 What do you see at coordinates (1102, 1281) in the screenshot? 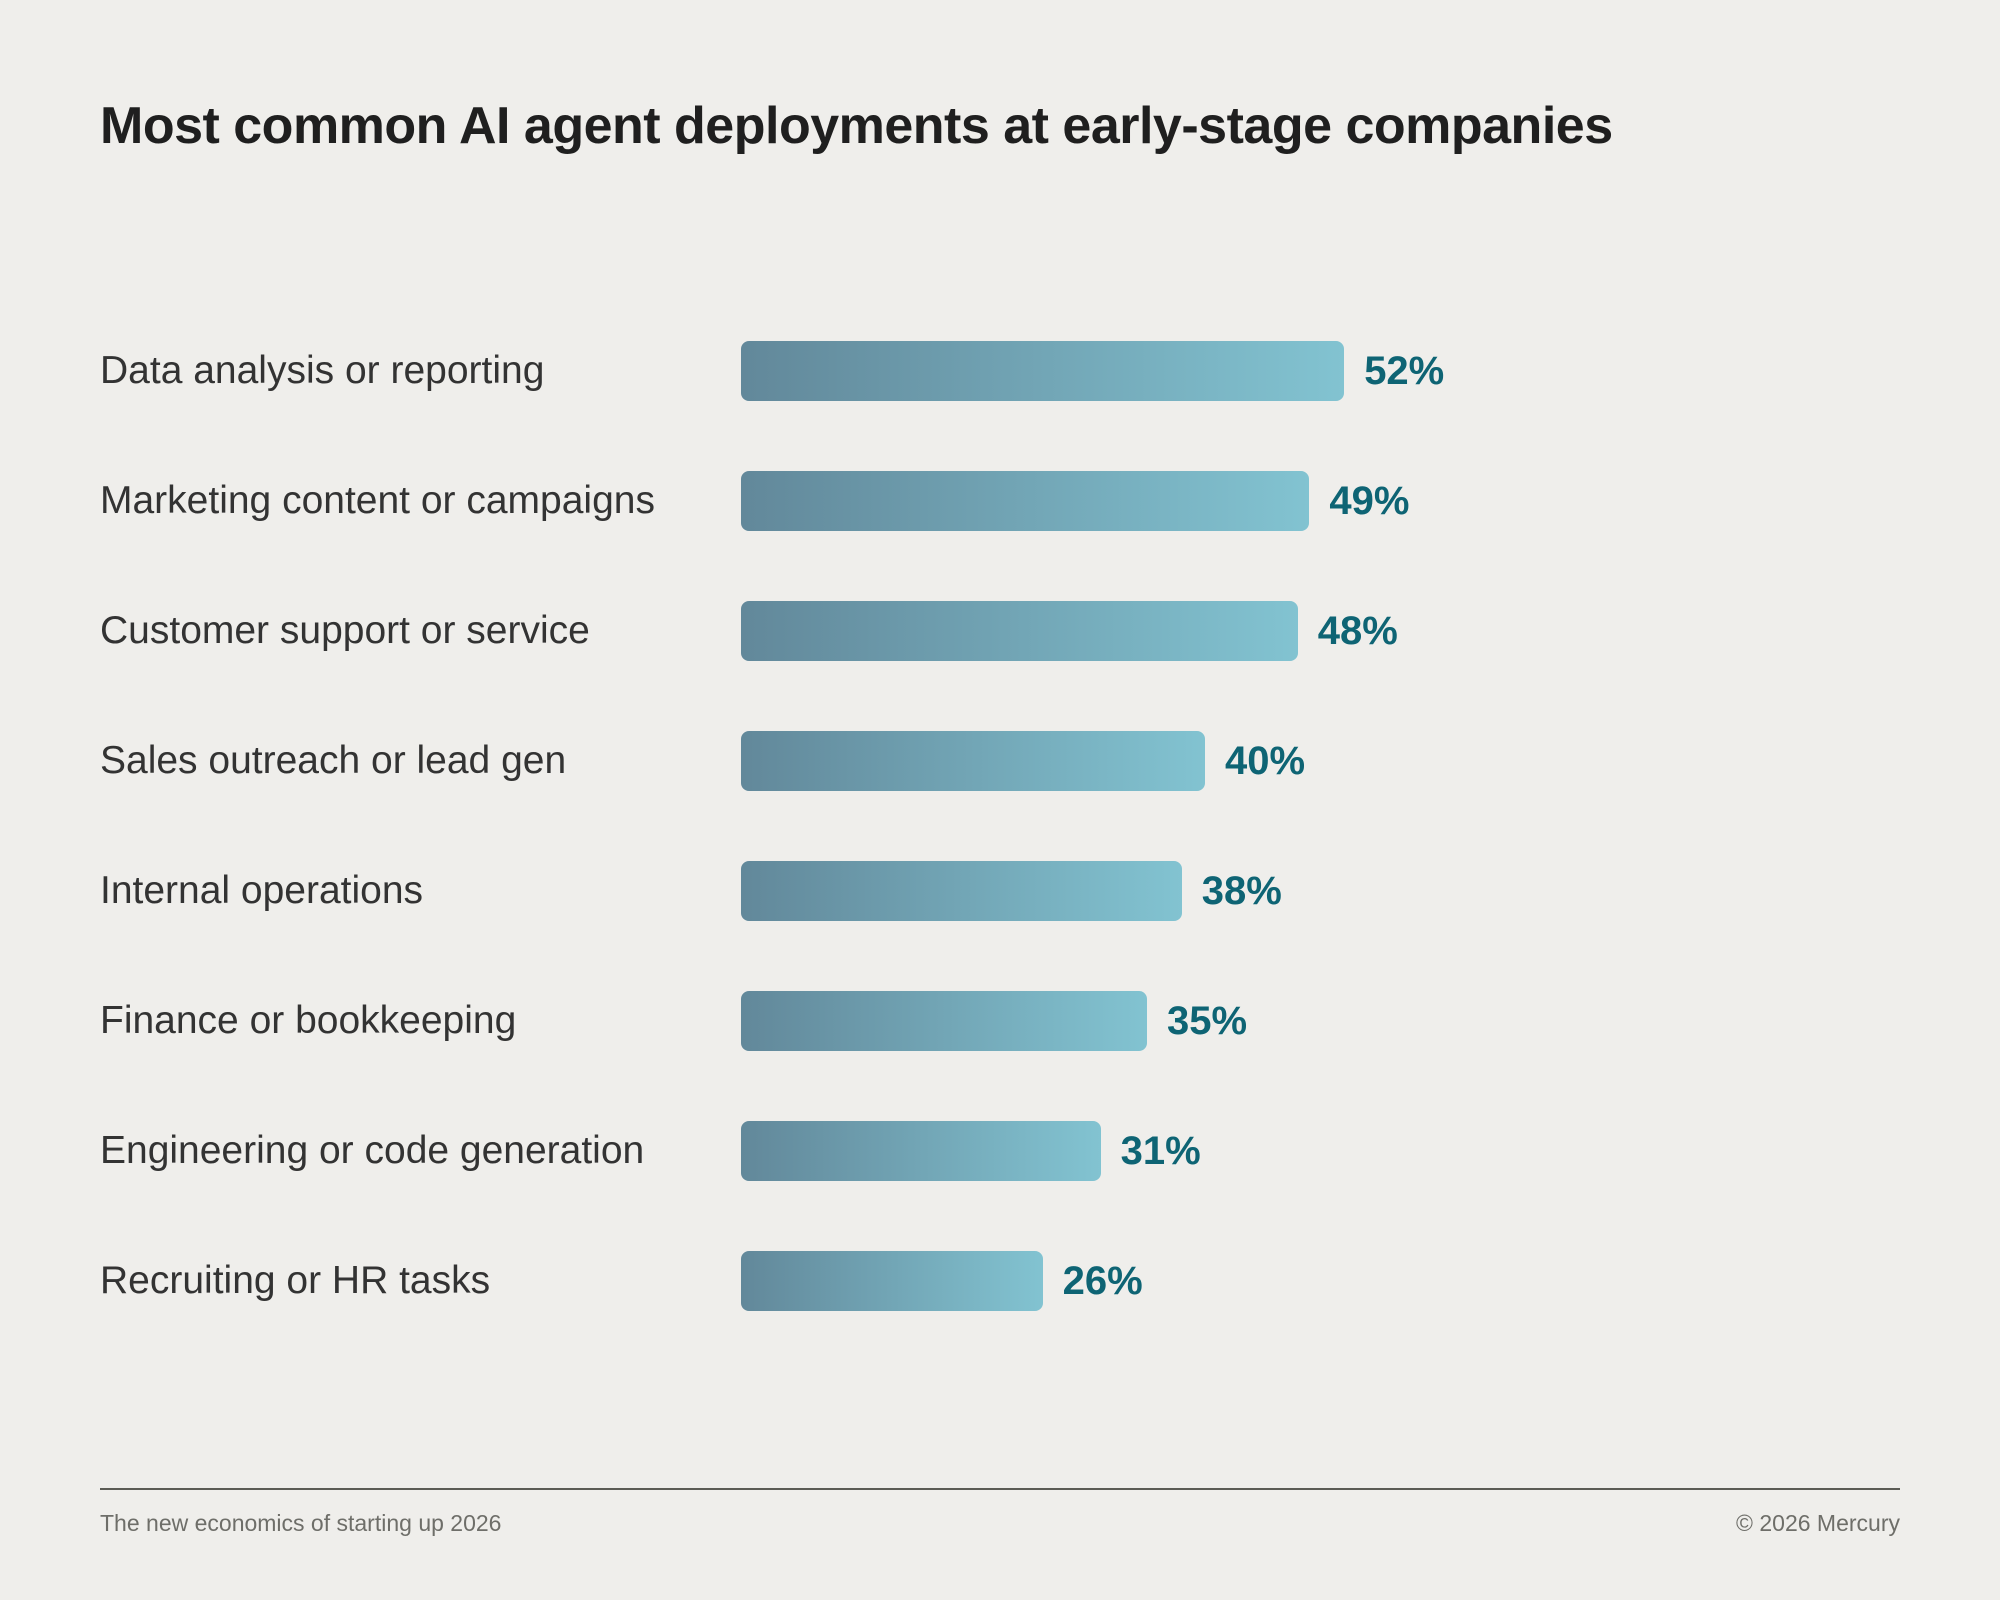
I see `data-label: 26%` at bounding box center [1102, 1281].